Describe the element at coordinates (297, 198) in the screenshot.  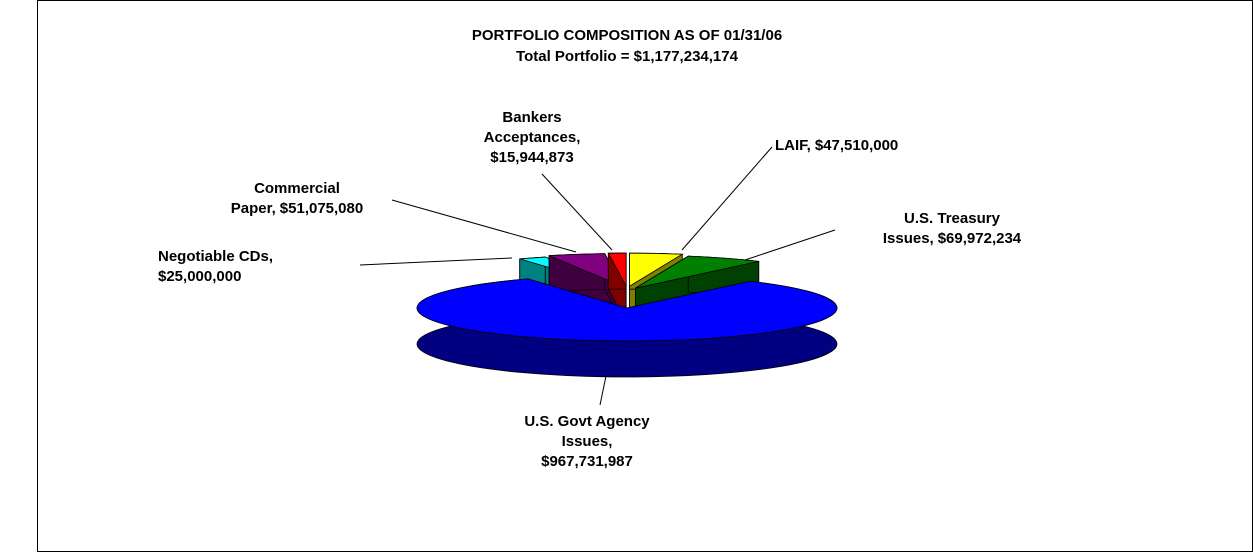
I see `slice-label: Commercial Paper, $51,075,080` at that location.